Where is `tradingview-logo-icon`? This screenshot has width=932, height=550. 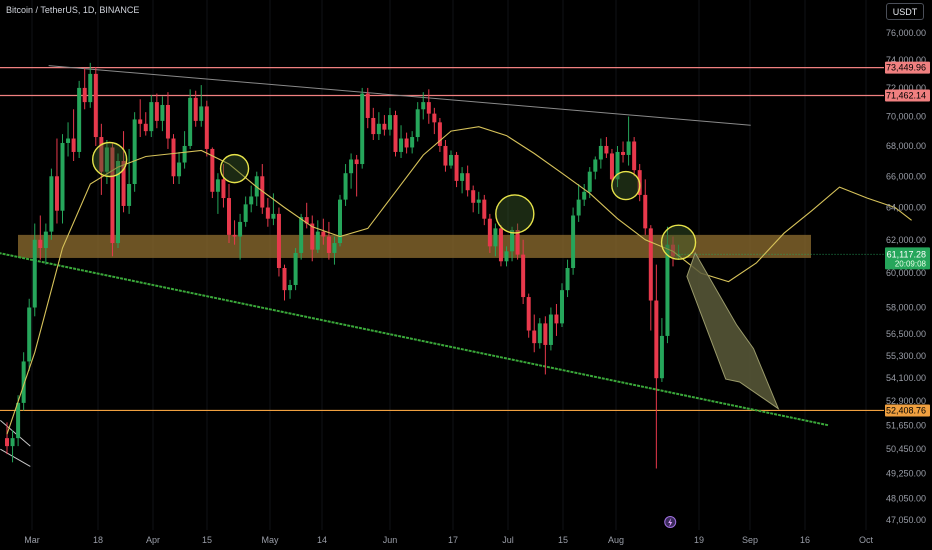 tradingview-logo-icon is located at coordinates (670, 522).